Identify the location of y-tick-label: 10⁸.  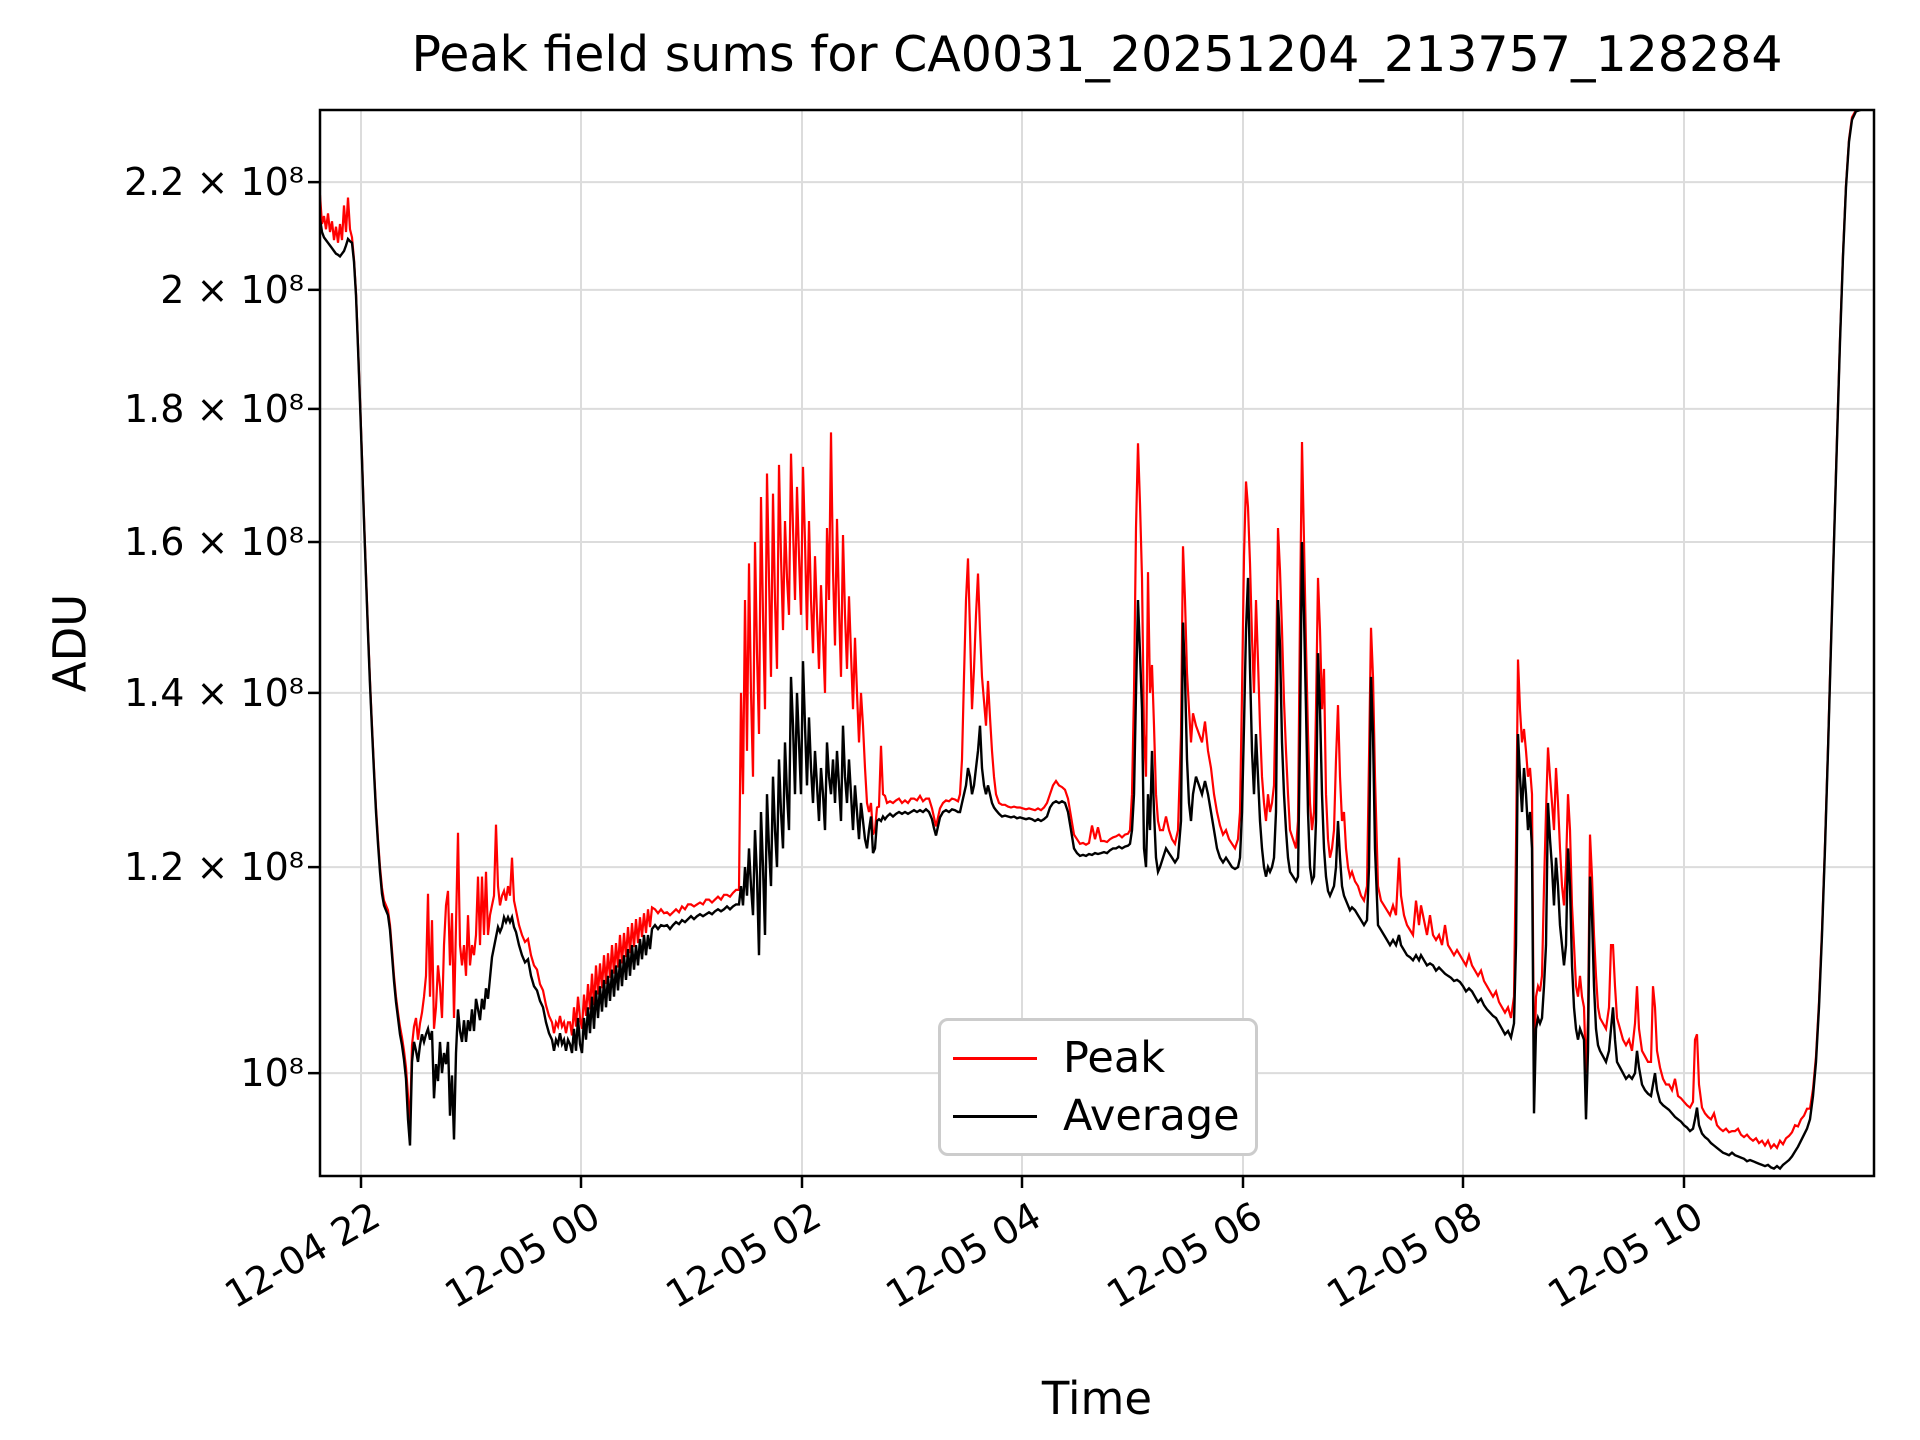
(272, 1073).